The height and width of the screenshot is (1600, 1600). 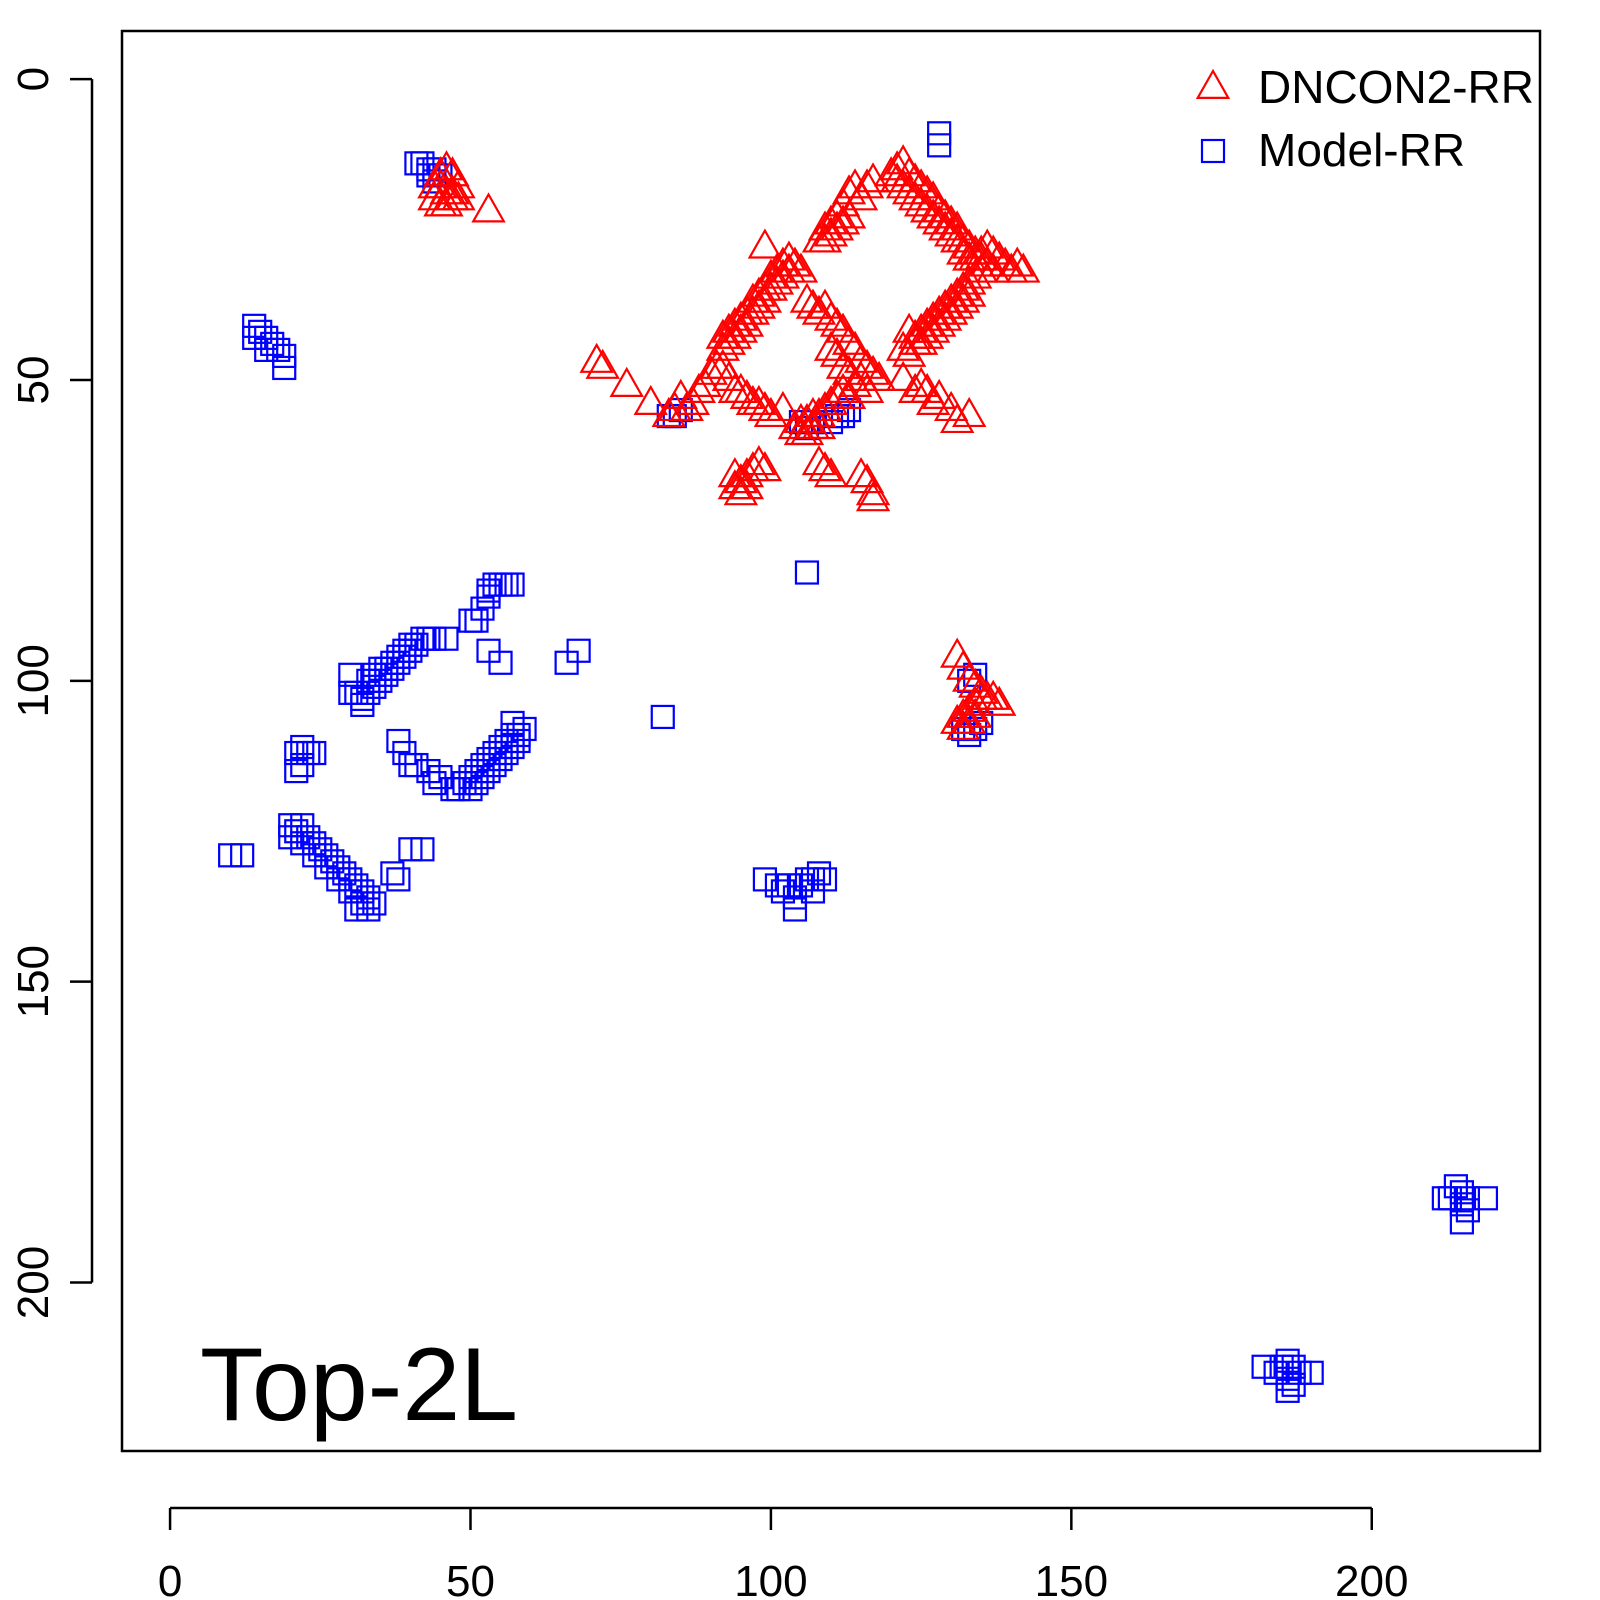 What do you see at coordinates (170, 1578) in the screenshot?
I see `x-tick-label: 0` at bounding box center [170, 1578].